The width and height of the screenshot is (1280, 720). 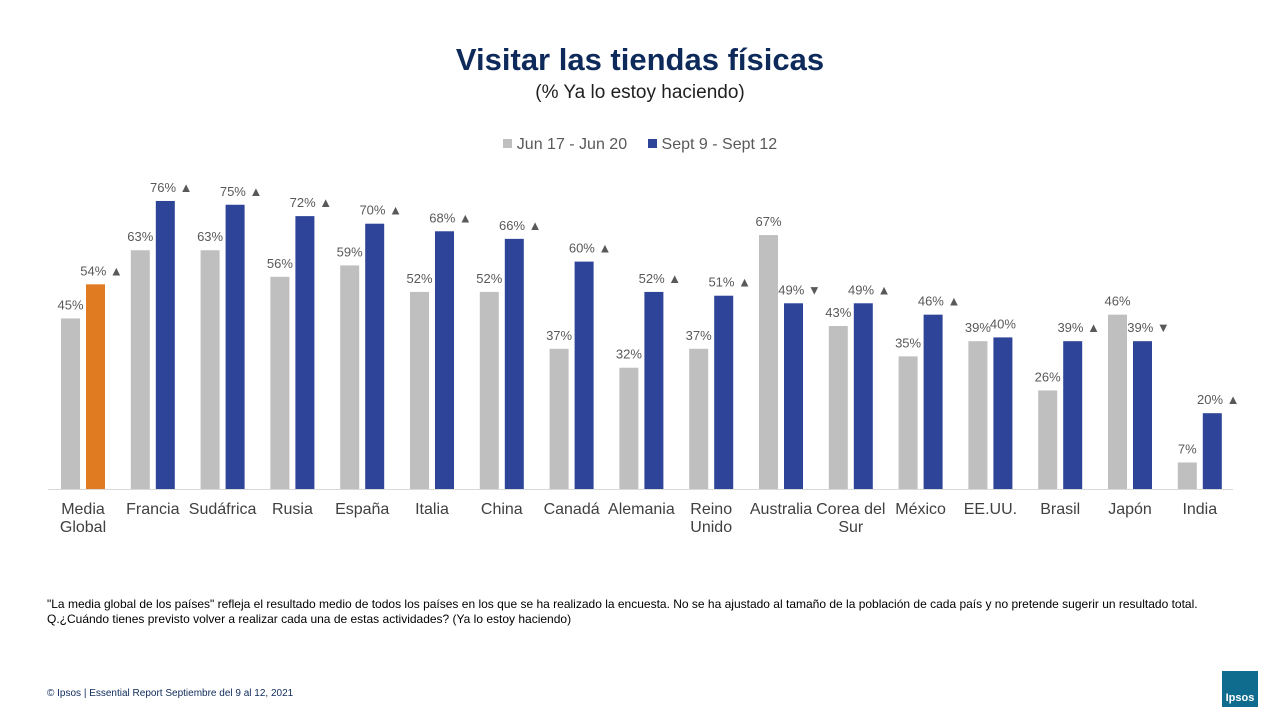 I want to click on label-jun-12: 35%, so click(x=908, y=342).